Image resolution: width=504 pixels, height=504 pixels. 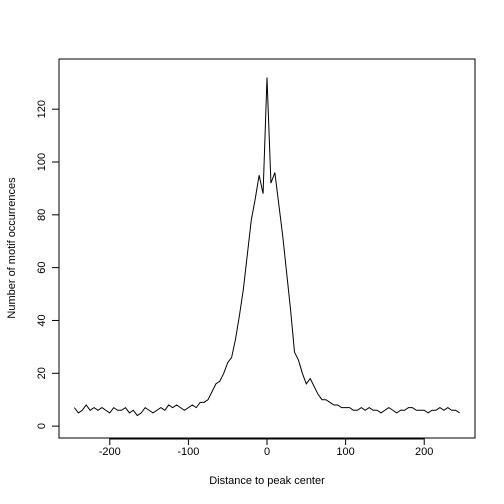 What do you see at coordinates (188, 452) in the screenshot?
I see `x-tick-label: -100` at bounding box center [188, 452].